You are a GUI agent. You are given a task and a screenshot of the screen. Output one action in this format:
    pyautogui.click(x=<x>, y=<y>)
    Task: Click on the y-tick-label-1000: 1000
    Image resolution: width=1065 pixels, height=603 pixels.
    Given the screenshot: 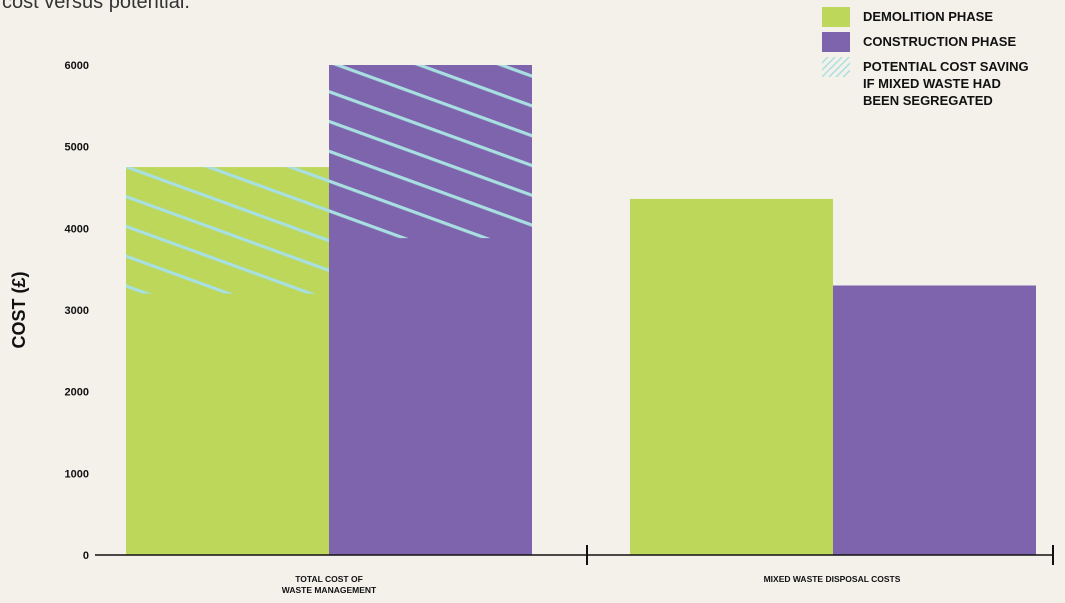 What is the action you would take?
    pyautogui.click(x=77, y=474)
    